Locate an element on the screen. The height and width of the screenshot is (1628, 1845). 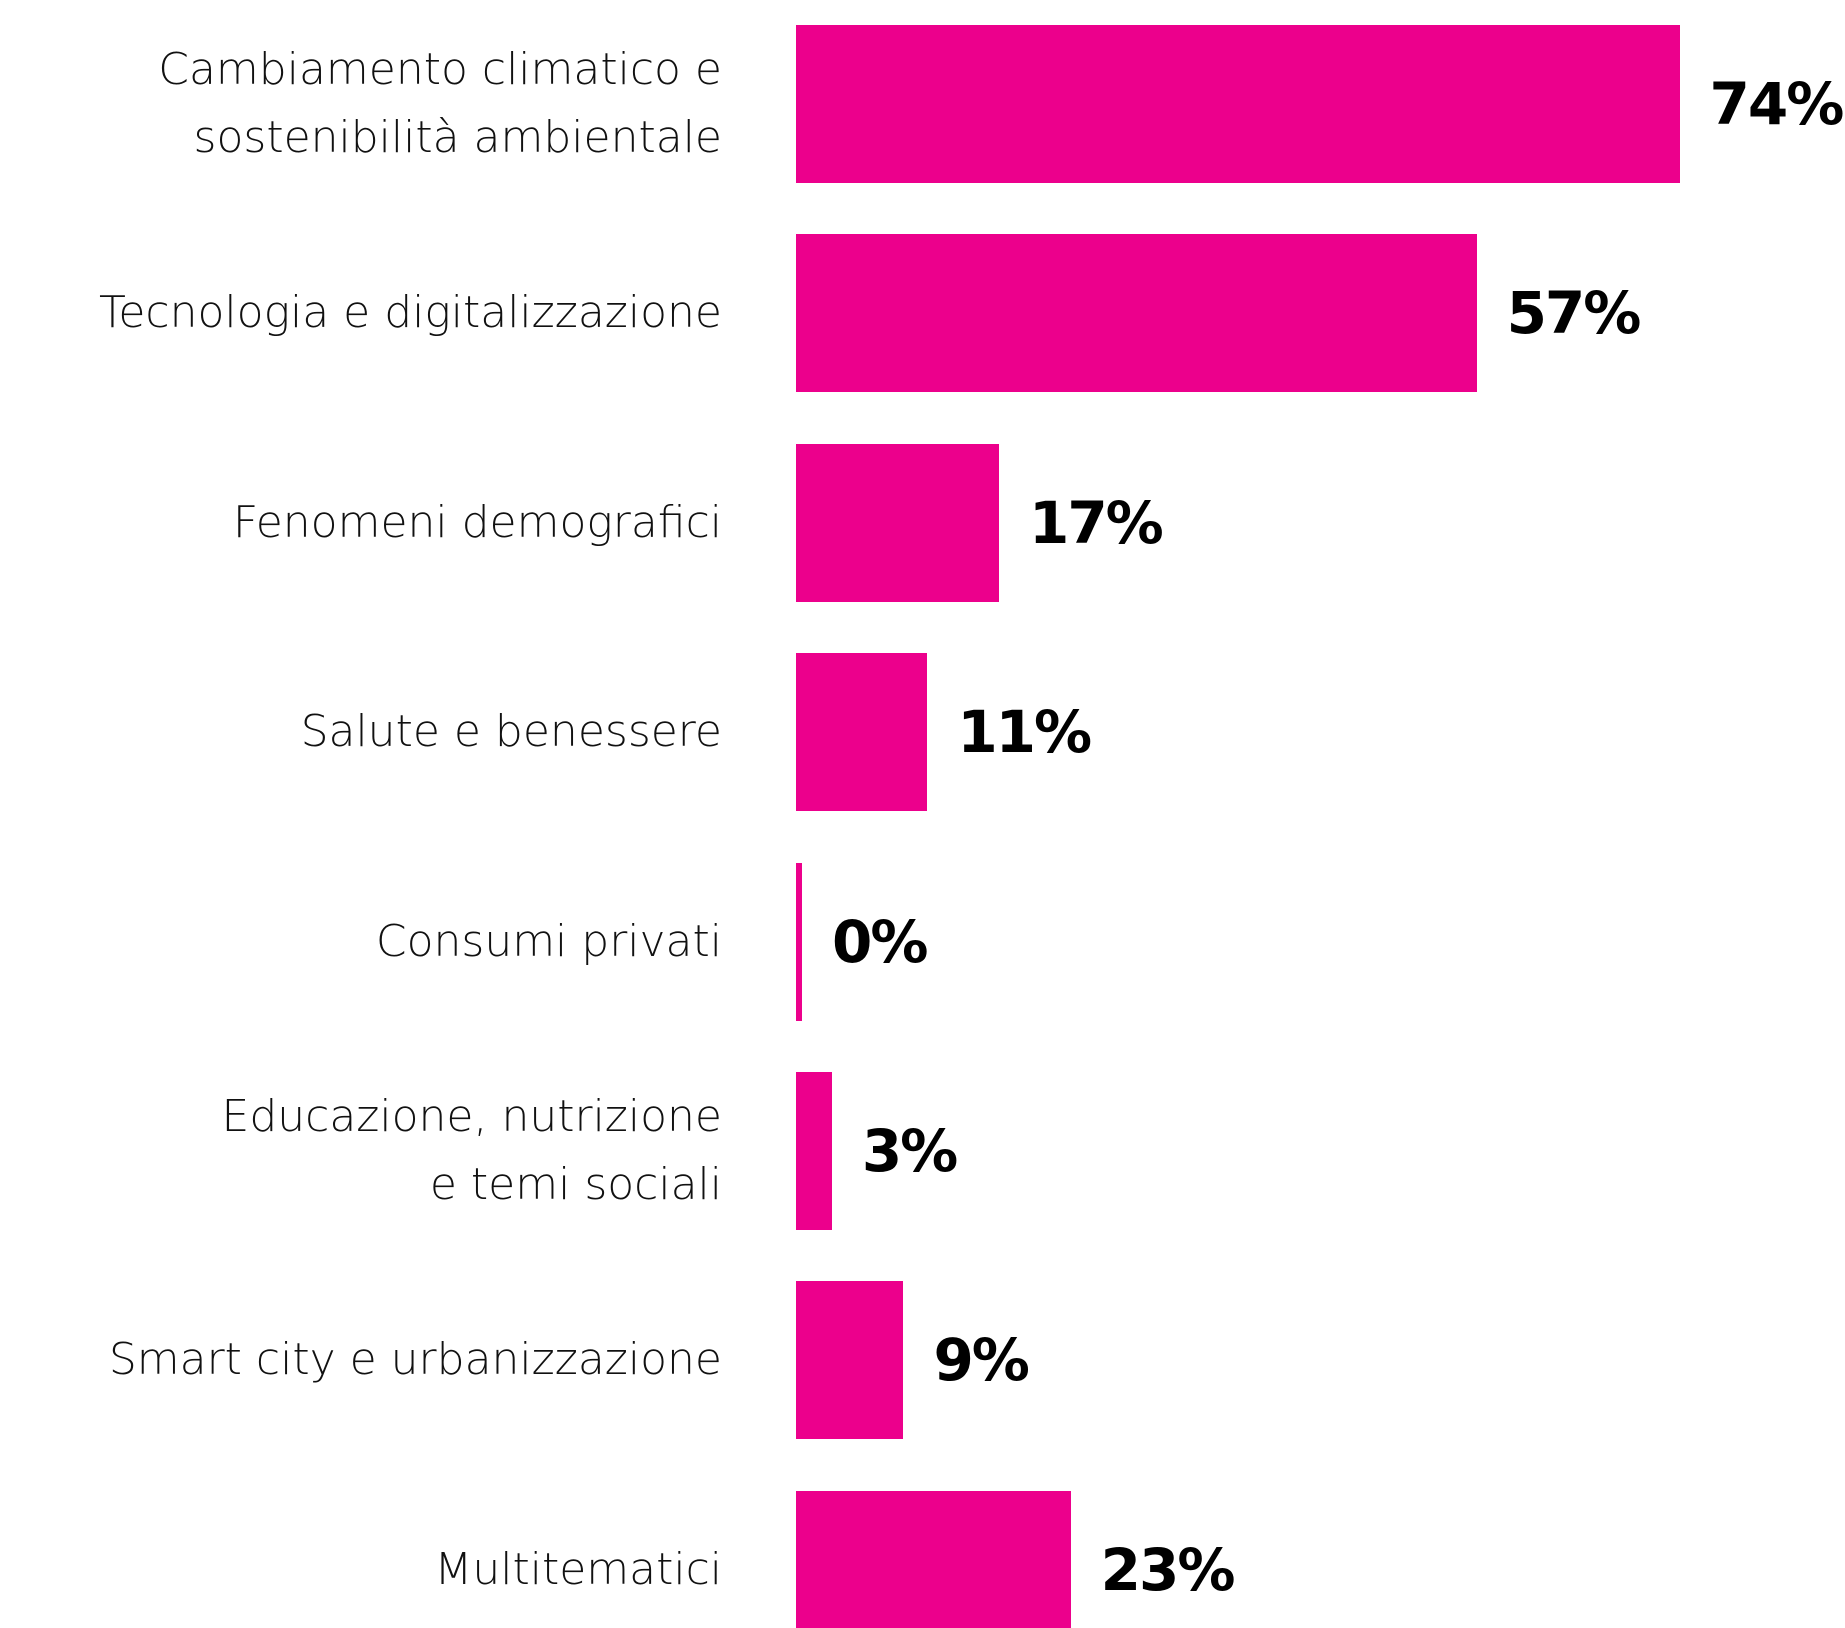
category-label: Fenomeni demografici is located at coordinates (477, 522).